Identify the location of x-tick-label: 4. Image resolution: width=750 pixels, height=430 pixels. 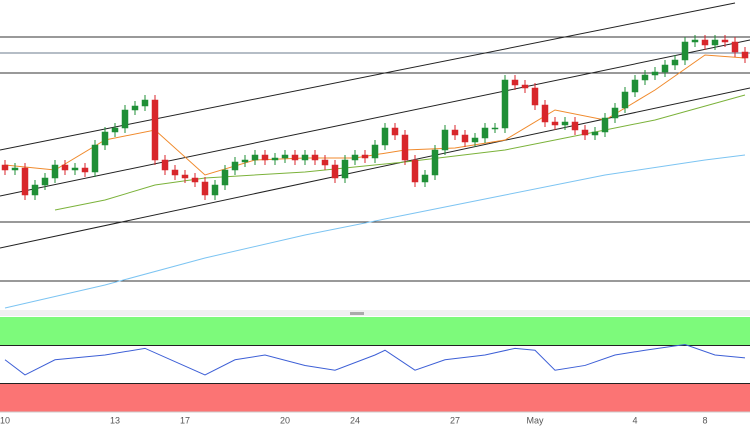
(634, 420).